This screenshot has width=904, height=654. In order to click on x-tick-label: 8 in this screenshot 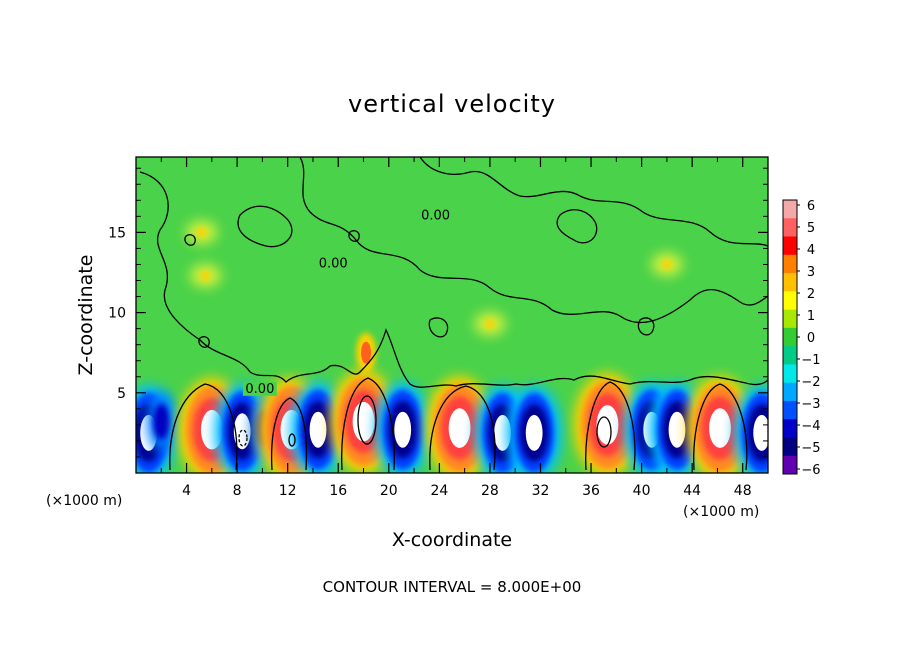, I will do `click(237, 491)`.